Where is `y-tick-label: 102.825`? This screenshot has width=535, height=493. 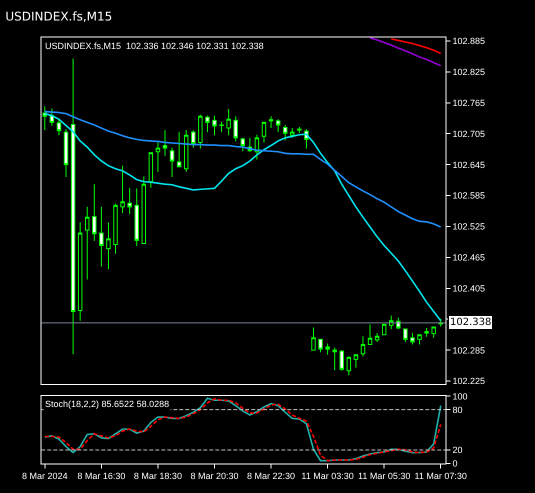 y-tick-label: 102.825 is located at coordinates (469, 72).